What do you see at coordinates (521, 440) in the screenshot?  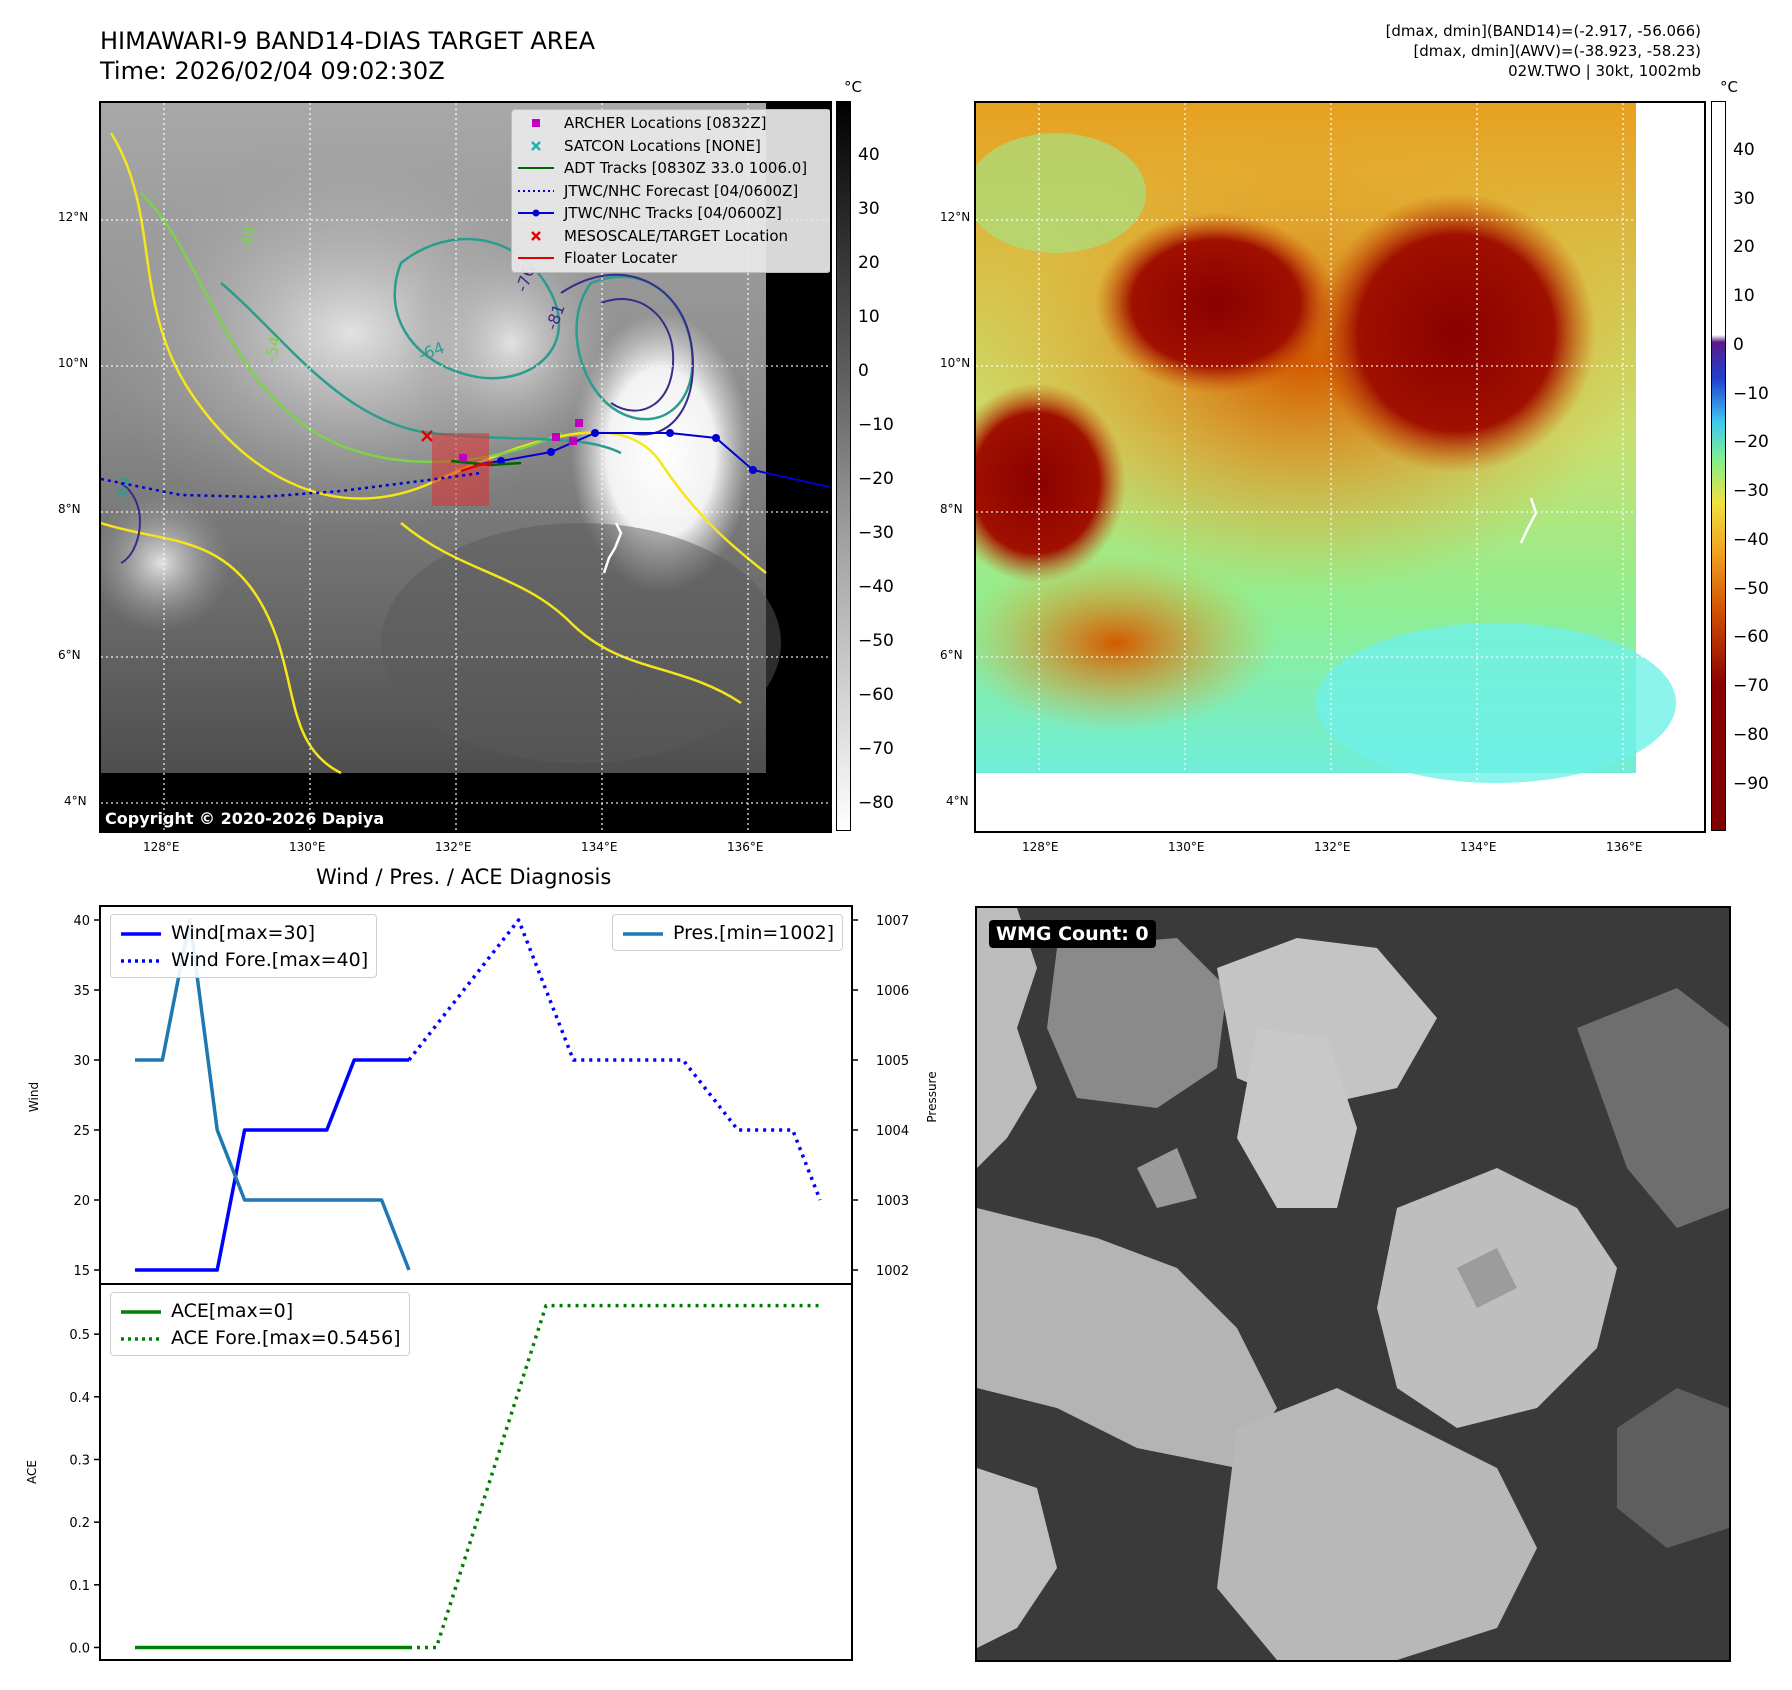 I see `archer-locations` at bounding box center [521, 440].